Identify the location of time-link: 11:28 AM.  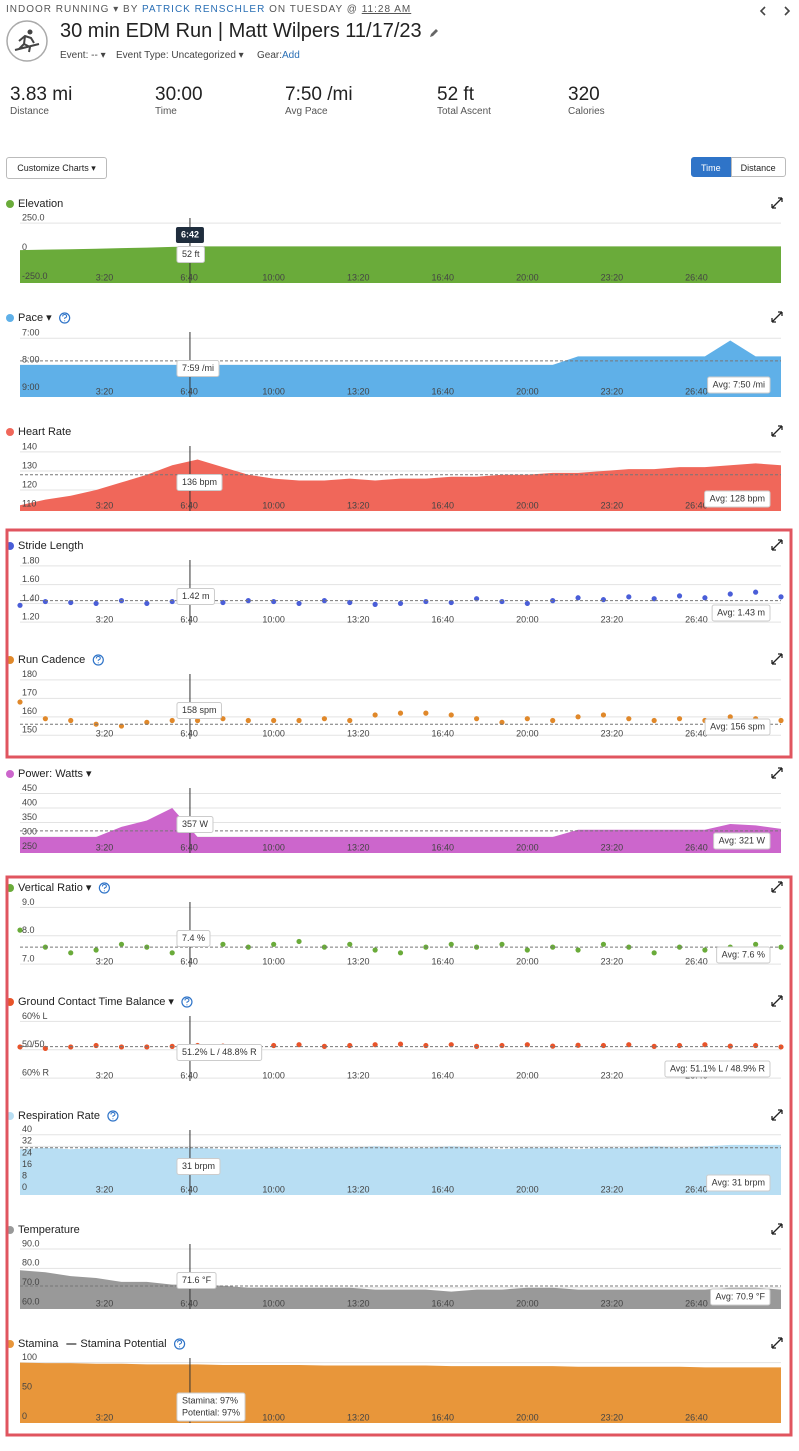
(386, 9).